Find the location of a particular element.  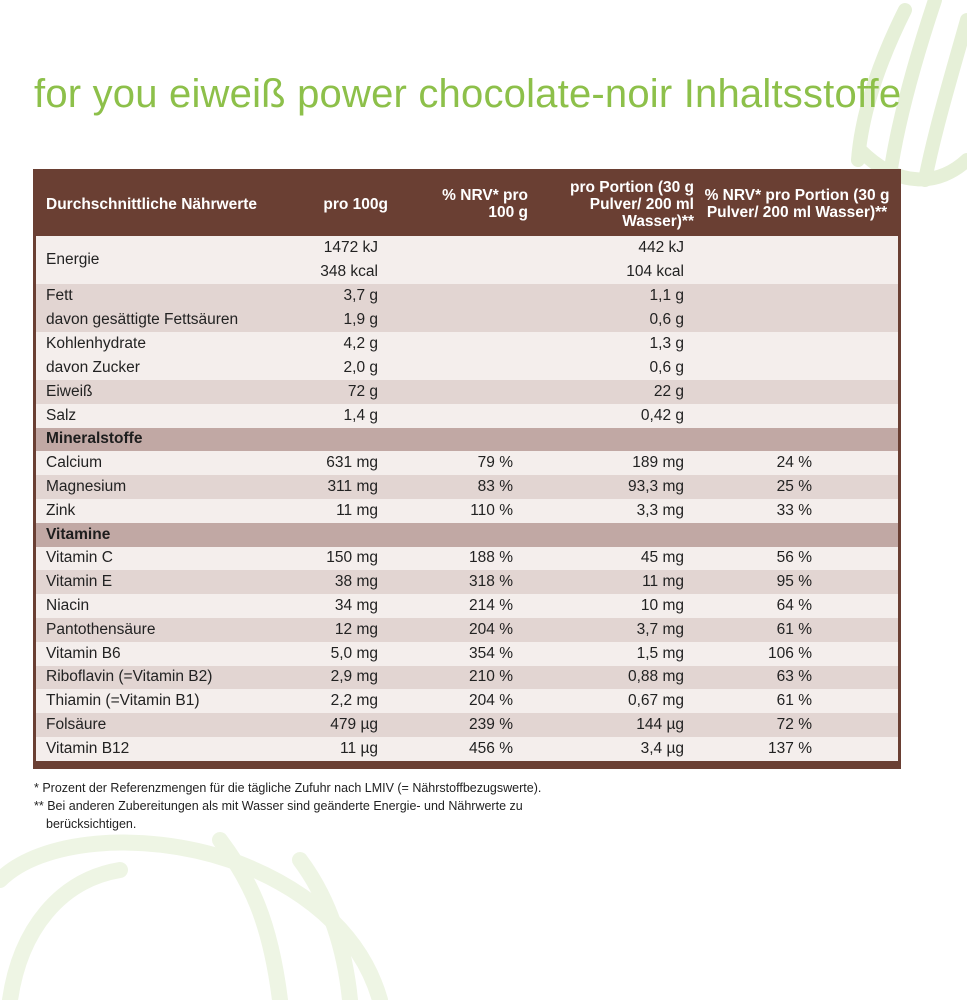

row-per100: 311 mg is located at coordinates (343, 487).